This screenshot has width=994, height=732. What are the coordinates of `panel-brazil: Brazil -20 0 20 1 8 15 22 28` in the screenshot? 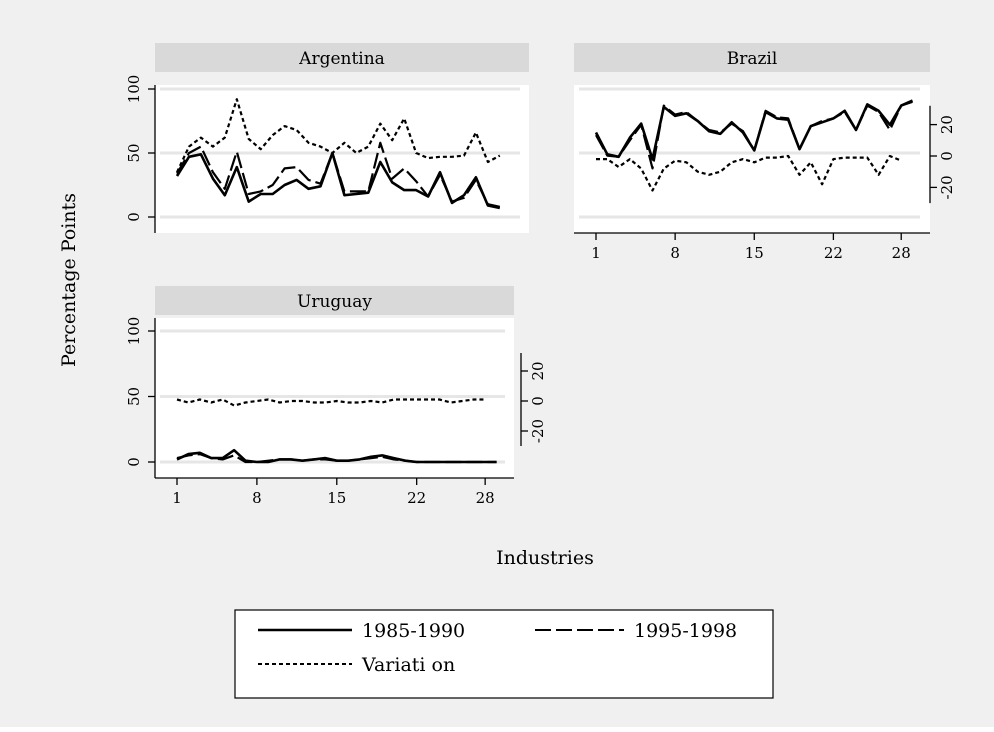 It's located at (765, 152).